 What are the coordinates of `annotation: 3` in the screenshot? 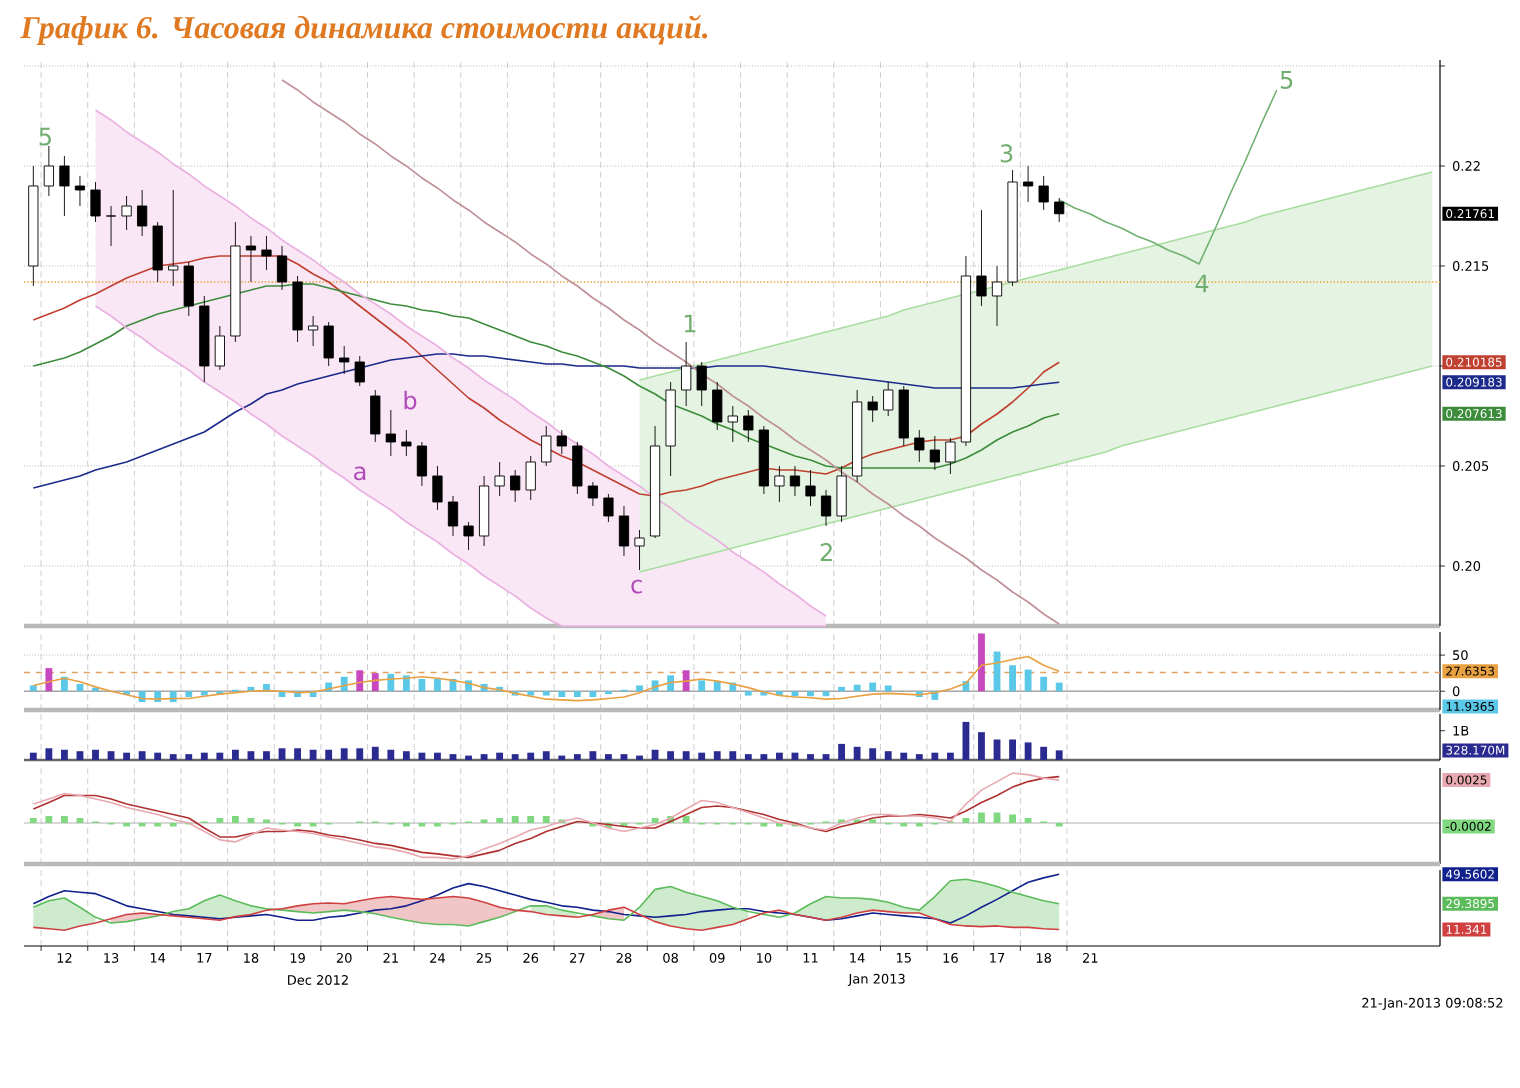 It's located at (1006, 153).